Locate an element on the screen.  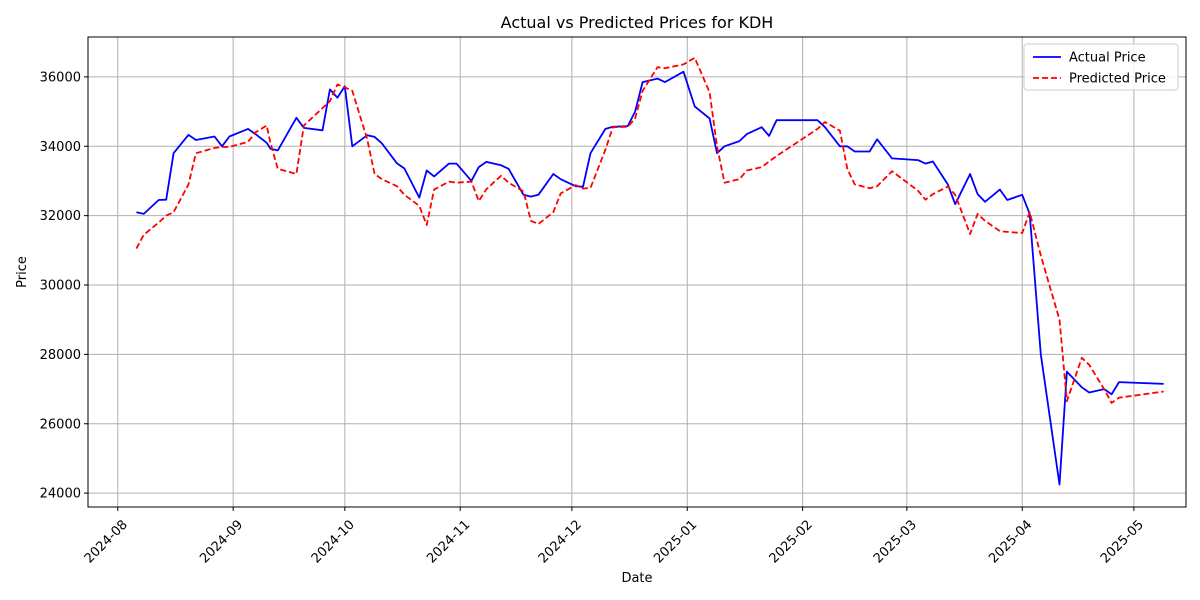
y-tick-label: 24000 is located at coordinates (60, 494).